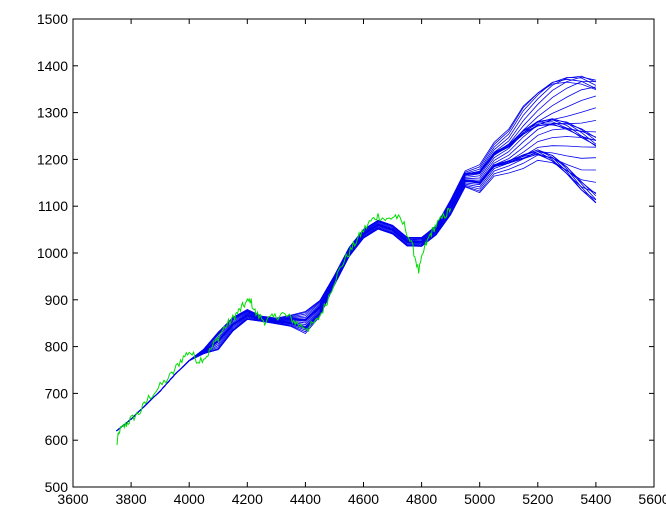  What do you see at coordinates (57, 300) in the screenshot?
I see `y-tick-label: 900` at bounding box center [57, 300].